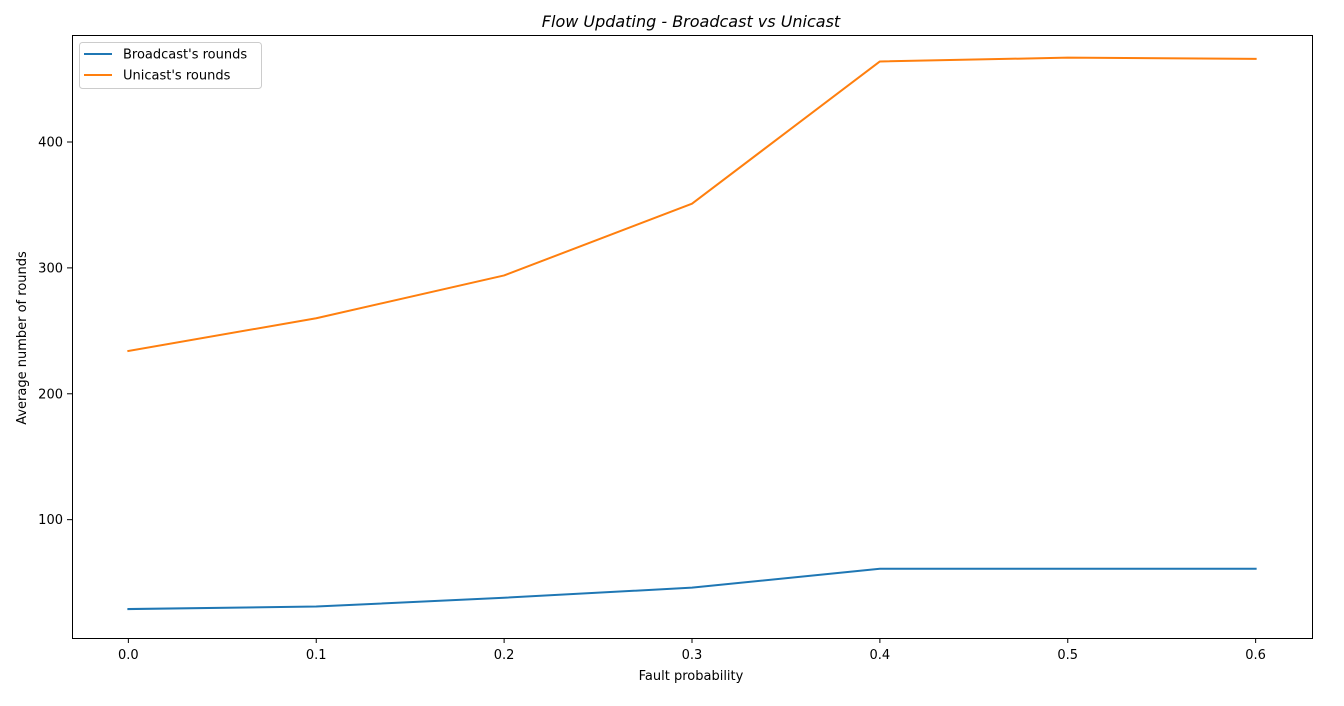 This screenshot has width=1344, height=706. Describe the element at coordinates (50, 268) in the screenshot. I see `y-tick-label: 300` at that location.